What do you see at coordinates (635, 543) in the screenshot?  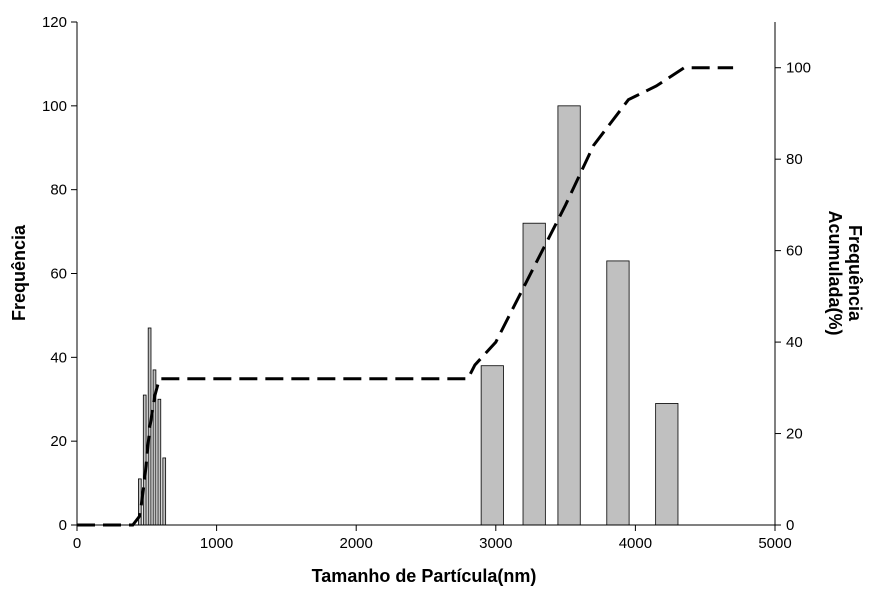 I see `x-tick-label-4: 4000` at bounding box center [635, 543].